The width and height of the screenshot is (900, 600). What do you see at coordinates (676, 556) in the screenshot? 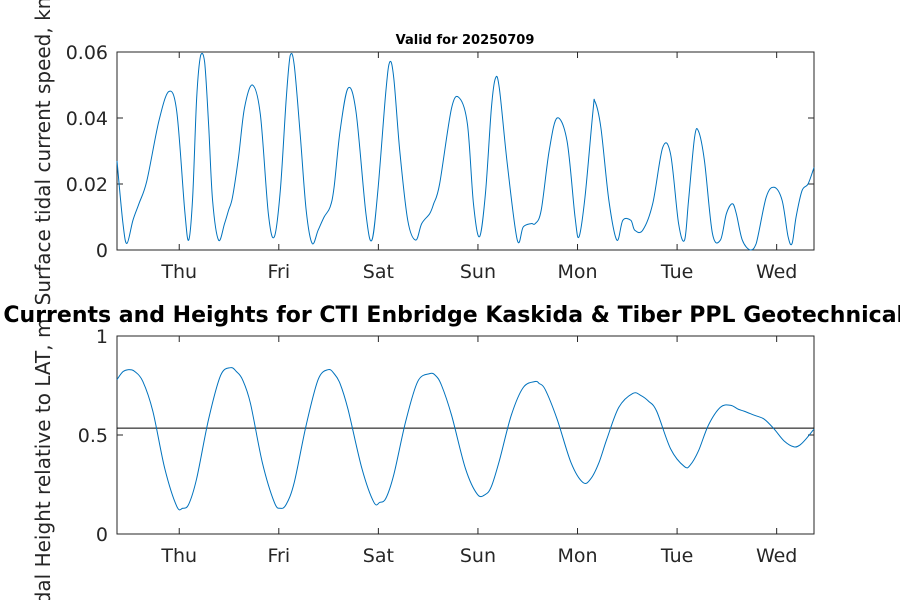
I see `tidal-height-x-tick-label: Tue` at bounding box center [676, 556].